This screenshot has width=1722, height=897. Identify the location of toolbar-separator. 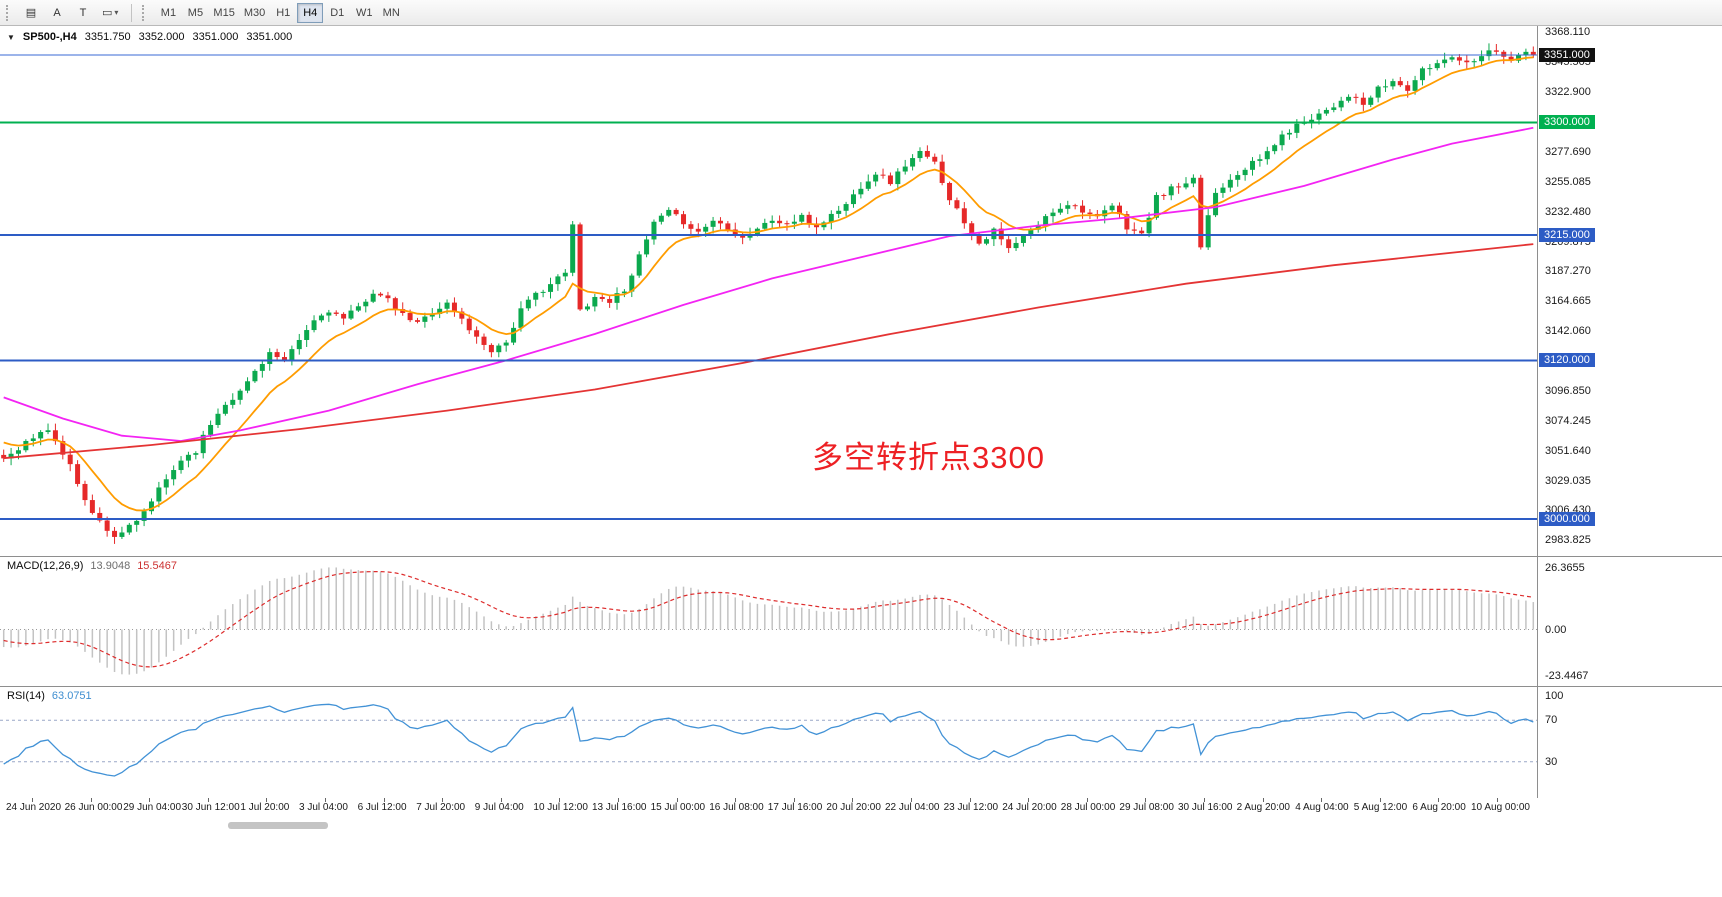
(132, 12).